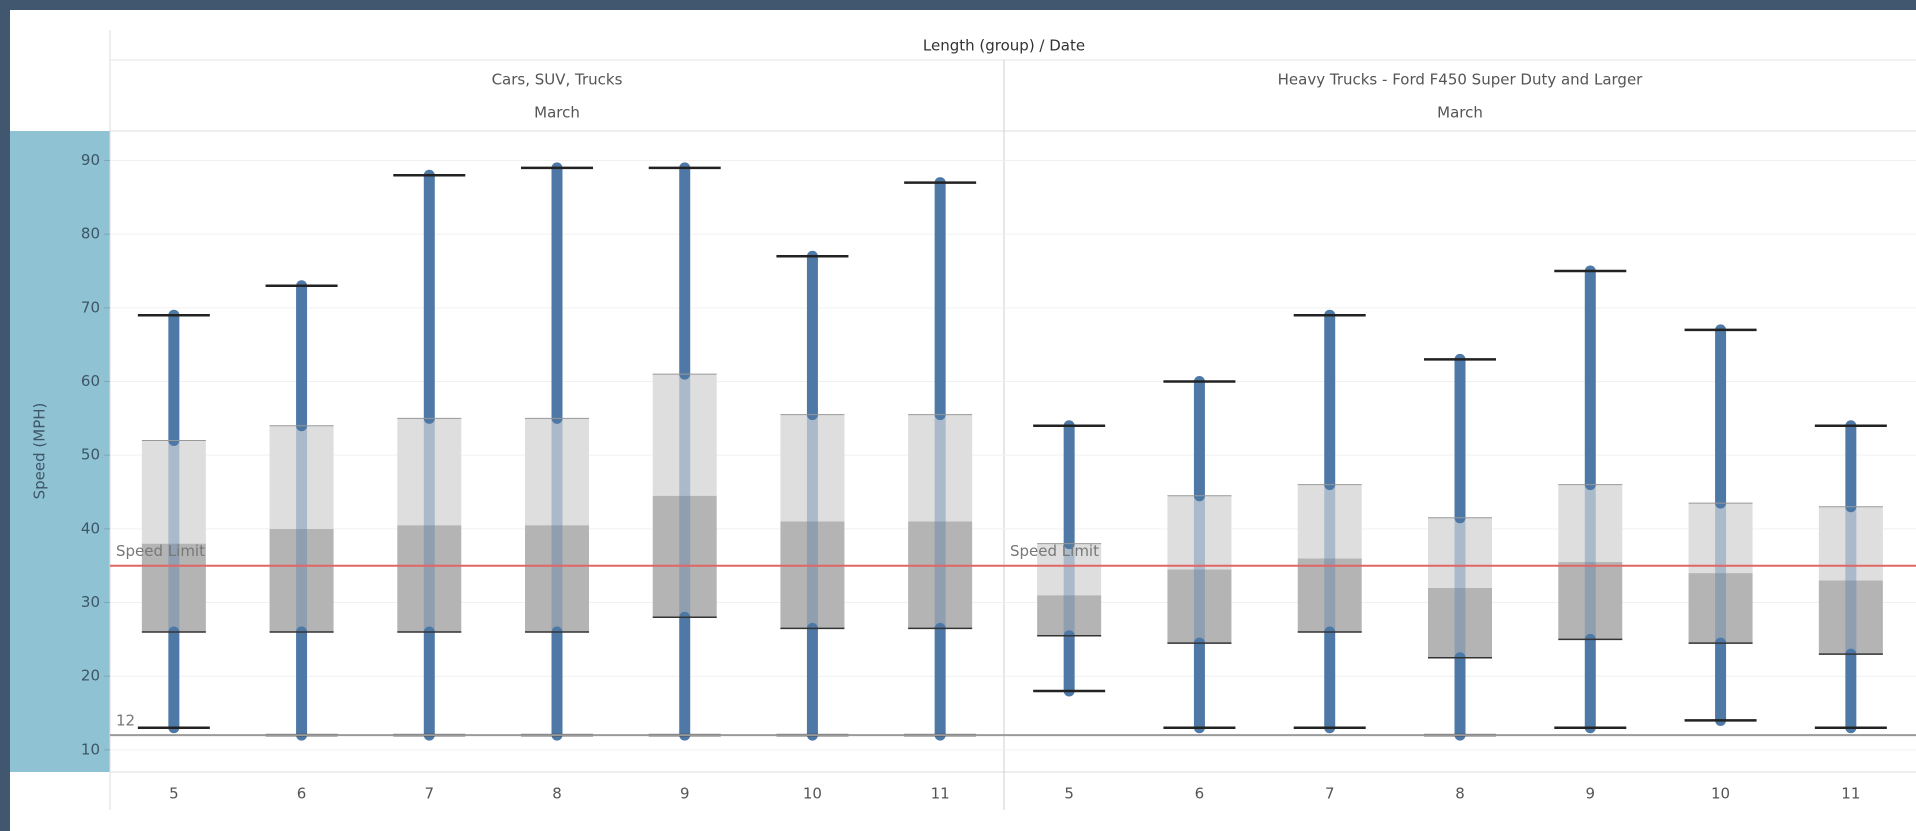 The height and width of the screenshot is (831, 1916). What do you see at coordinates (40, 451) in the screenshot?
I see `y-axis-title: Speed (MPH)` at bounding box center [40, 451].